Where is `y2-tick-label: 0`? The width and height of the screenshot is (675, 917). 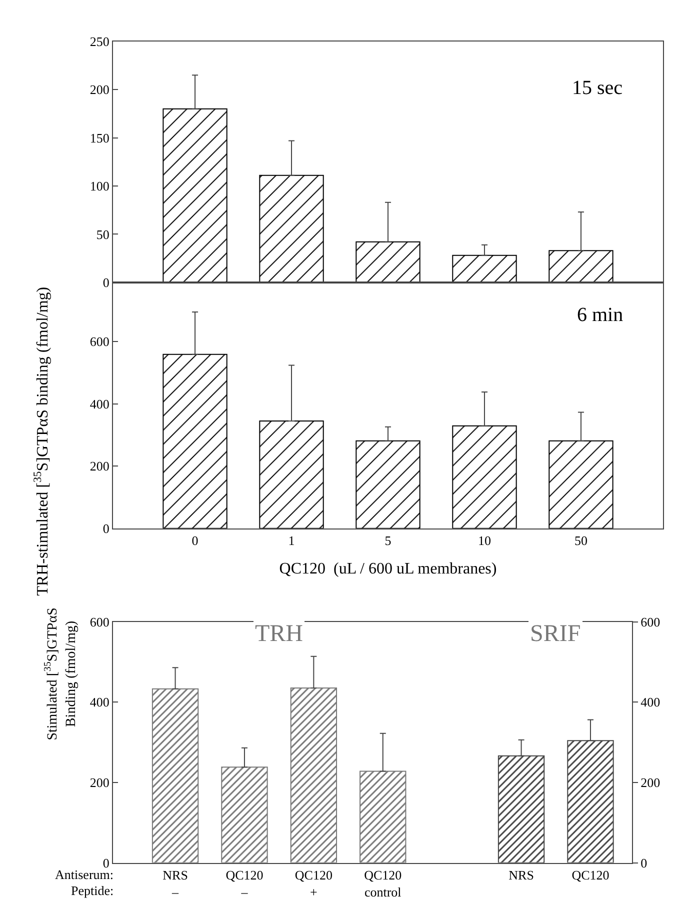 y2-tick-label: 0 is located at coordinates (644, 862).